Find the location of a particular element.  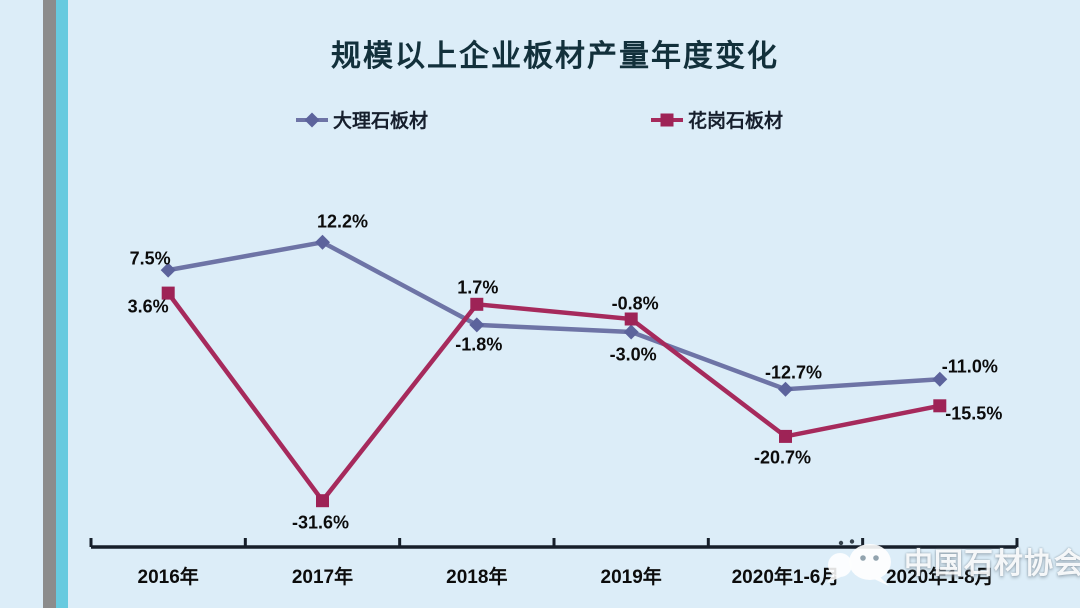

left-cyan-stripe is located at coordinates (62, 304).